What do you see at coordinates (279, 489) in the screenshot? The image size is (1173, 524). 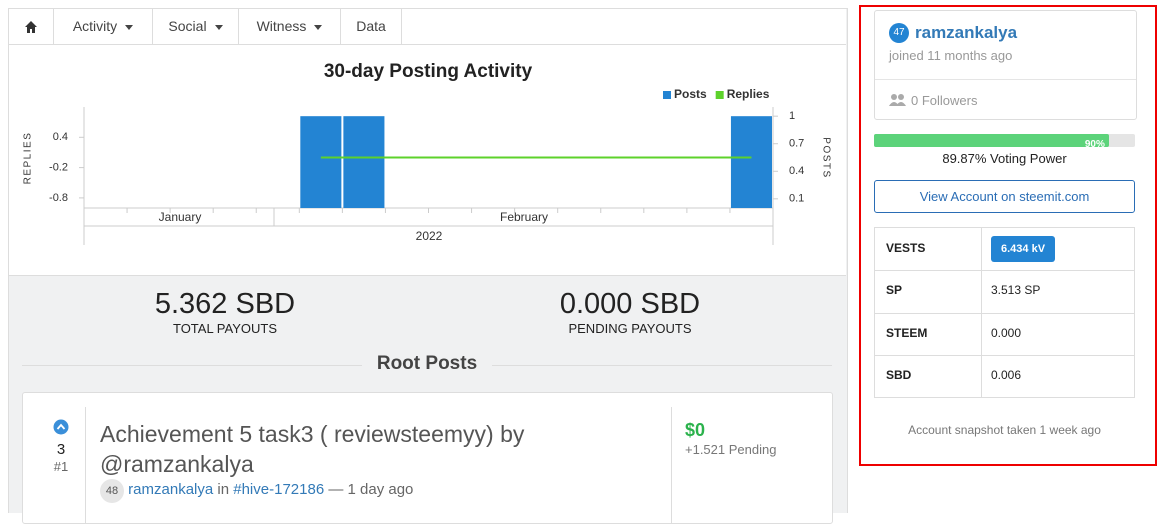 I see `tag-link: #hive-172186` at bounding box center [279, 489].